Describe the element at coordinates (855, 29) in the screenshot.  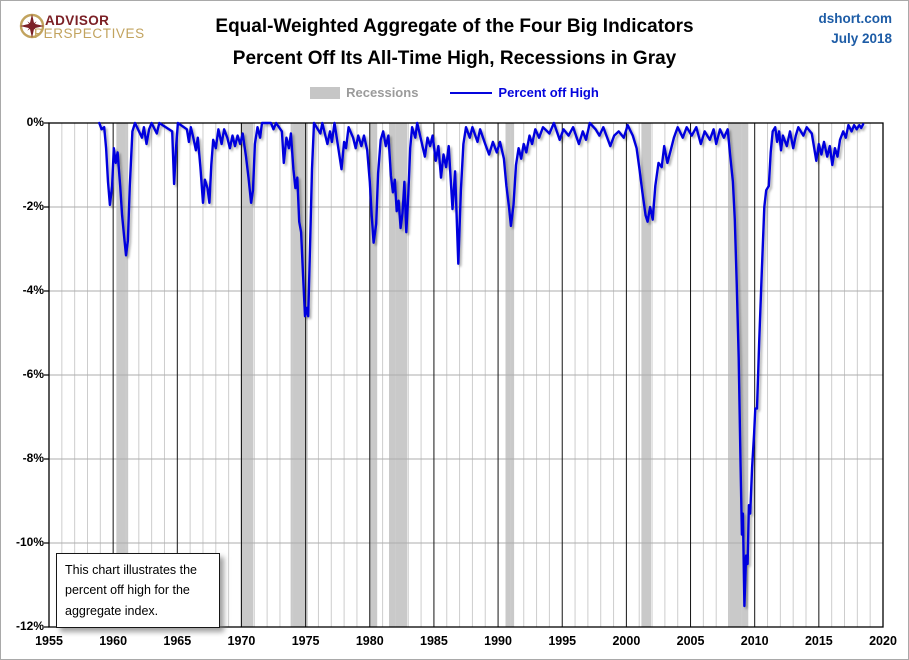
I see `source-block: dshort.com July 2018` at that location.